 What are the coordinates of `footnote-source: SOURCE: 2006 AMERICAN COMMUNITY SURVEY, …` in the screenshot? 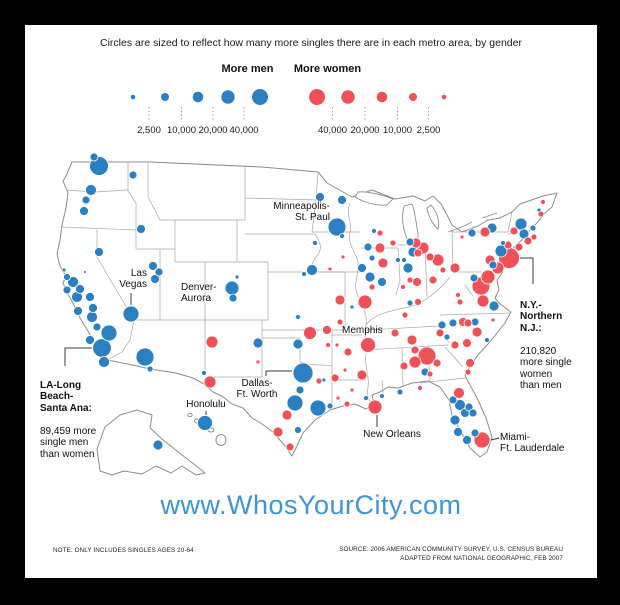 It's located at (451, 554).